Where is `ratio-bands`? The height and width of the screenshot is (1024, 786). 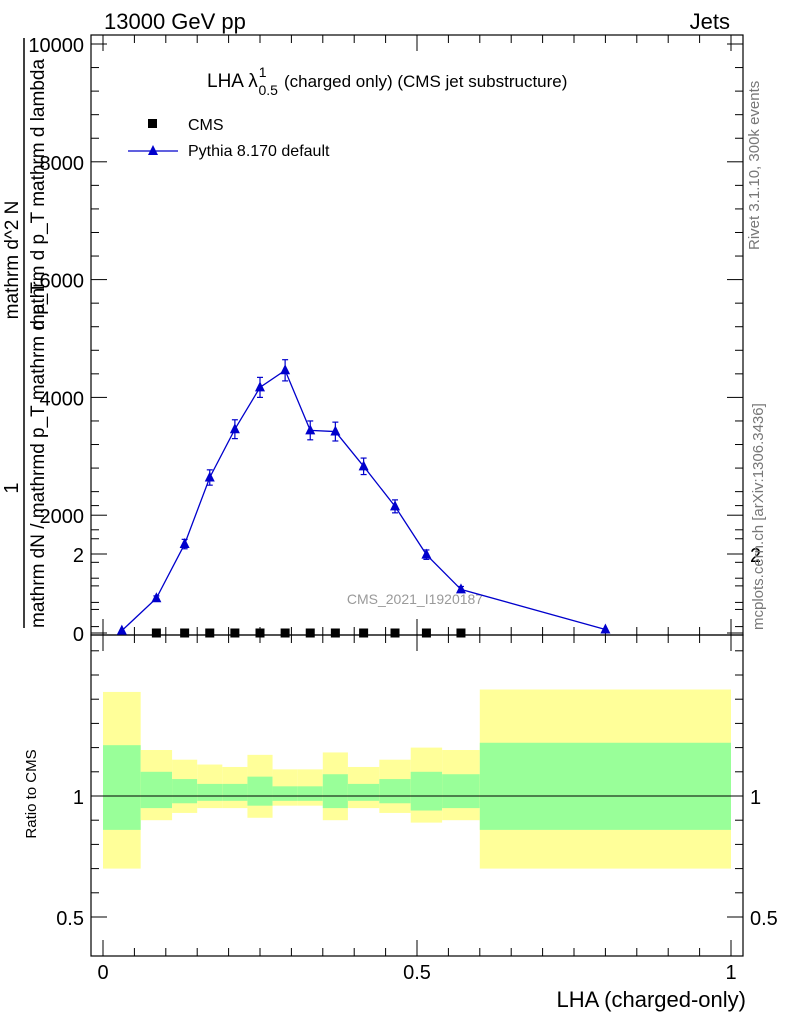
ratio-bands is located at coordinates (417, 779).